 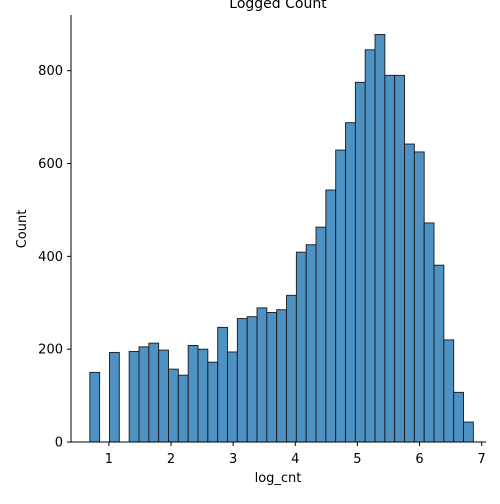 What do you see at coordinates (109, 459) in the screenshot?
I see `x-tick-label: 1` at bounding box center [109, 459].